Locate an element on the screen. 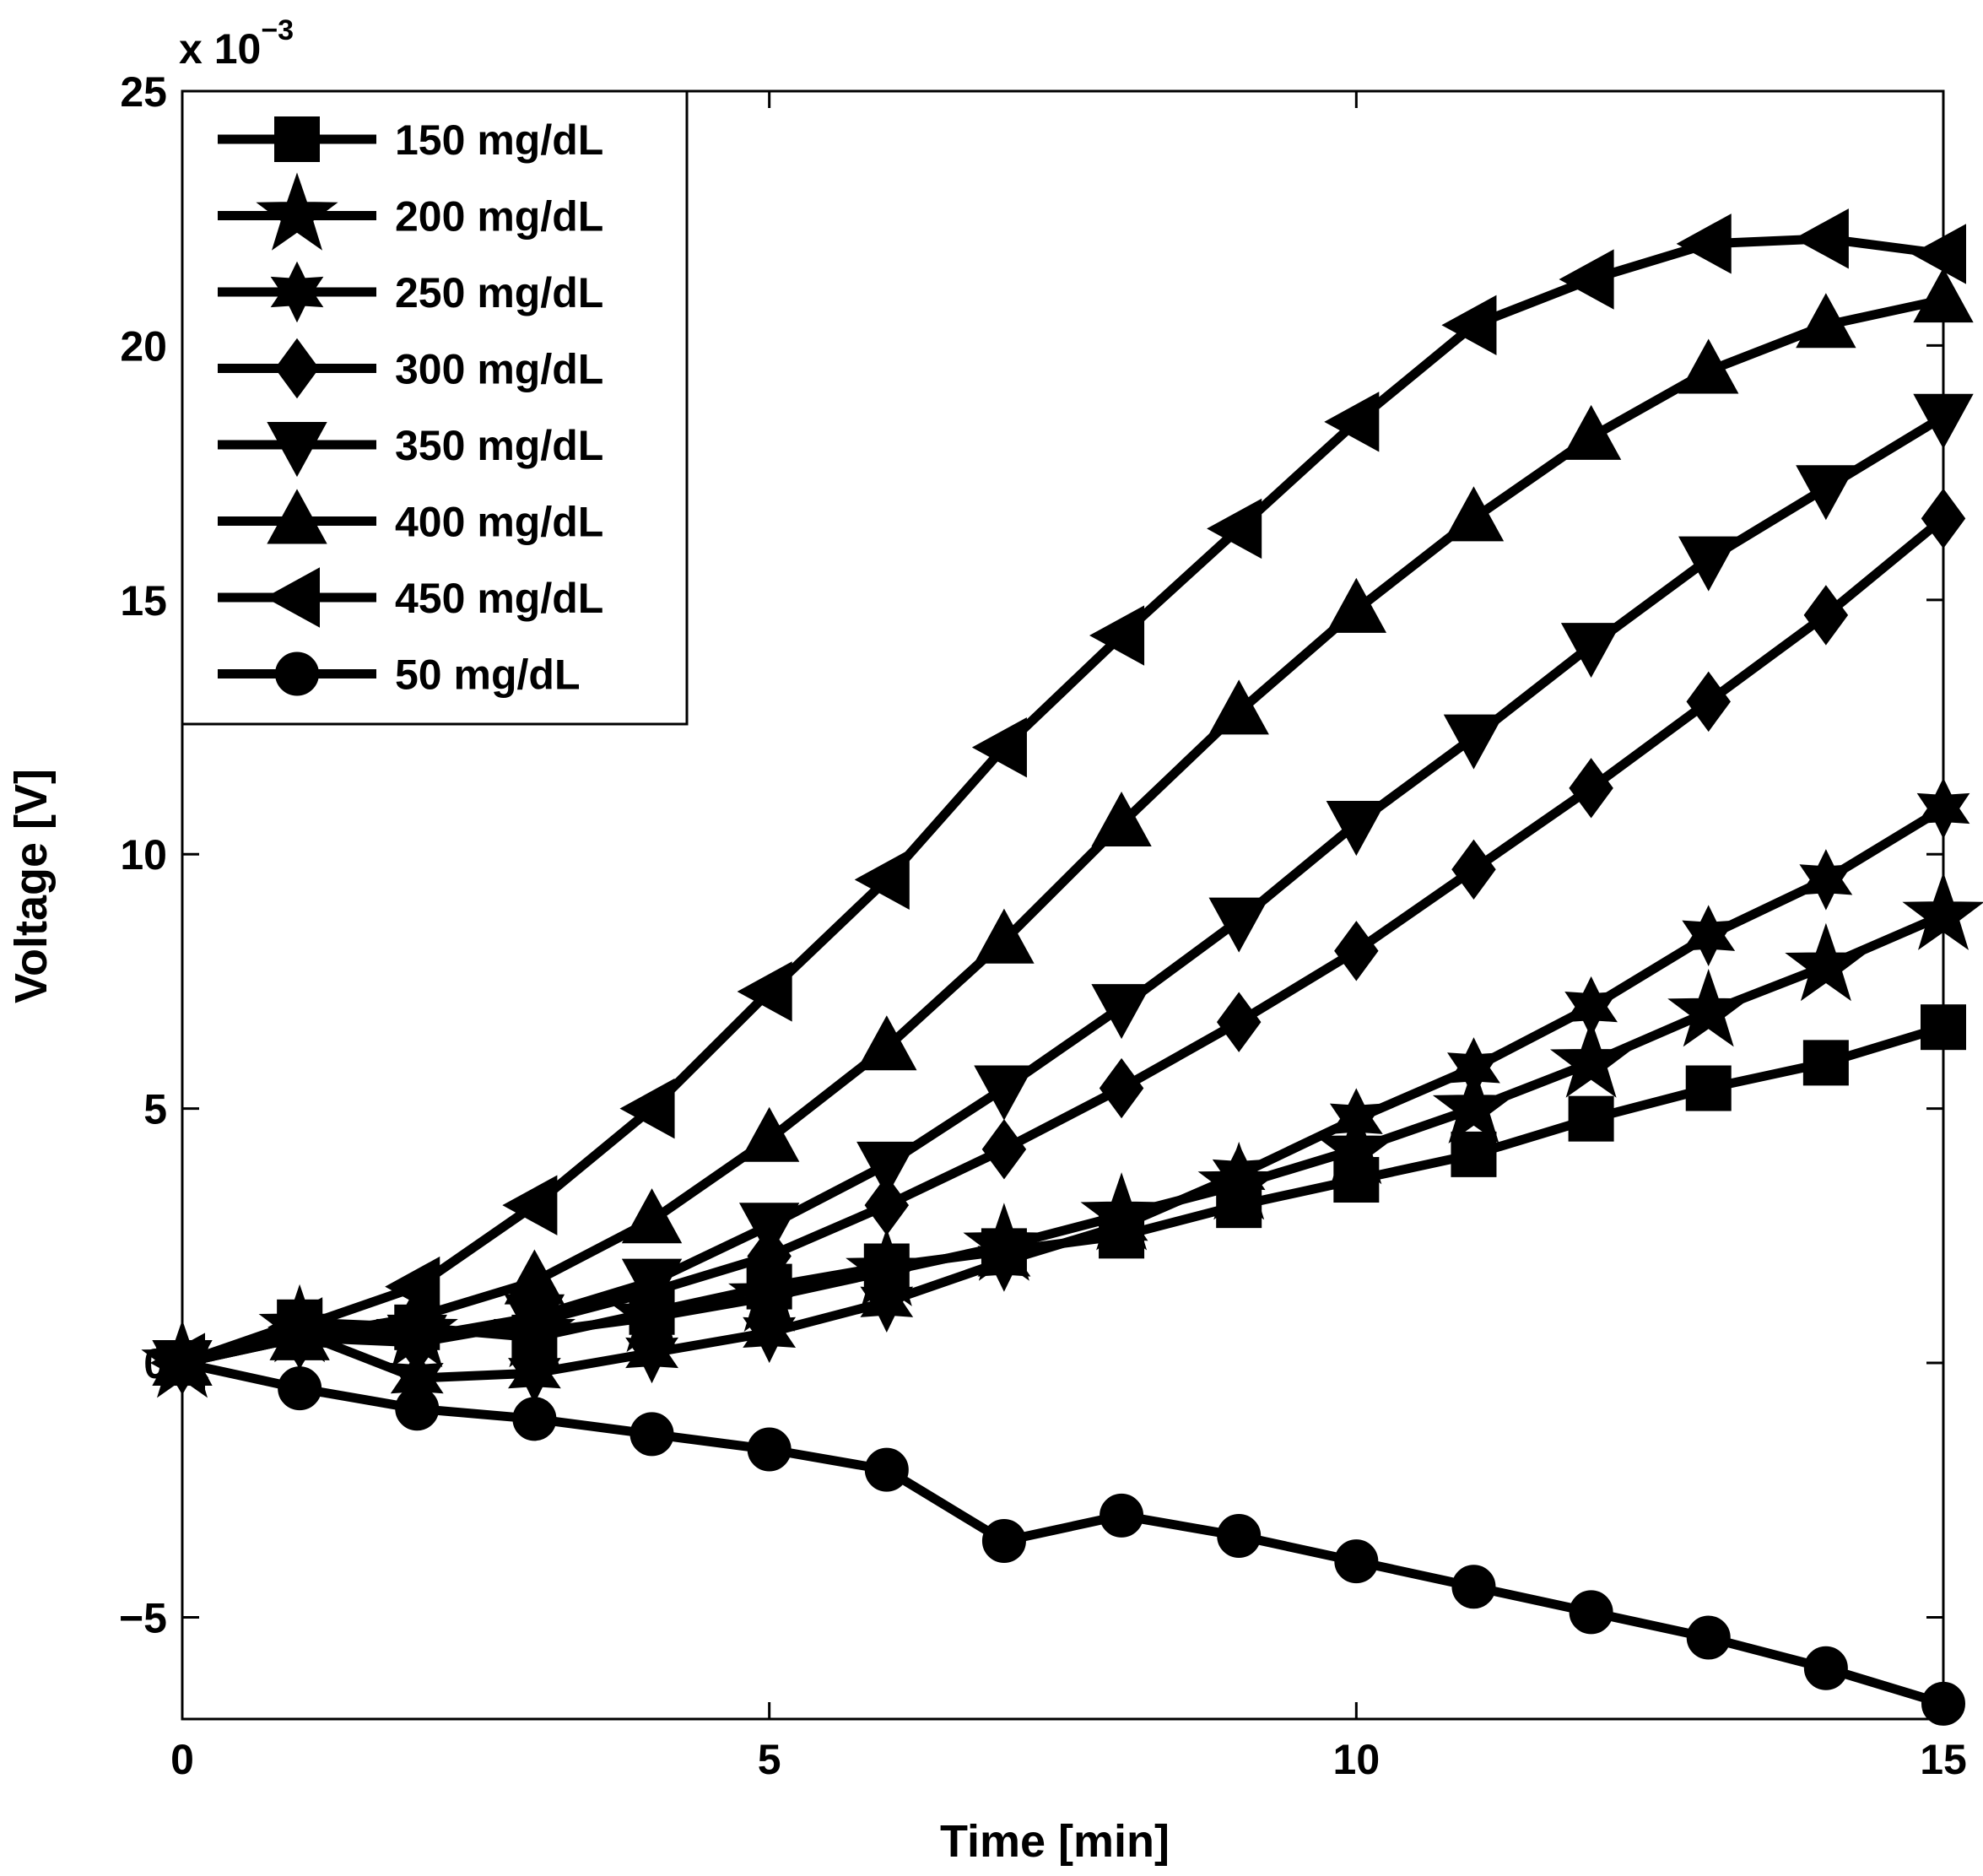  y-tick-label: 20 is located at coordinates (144, 346).